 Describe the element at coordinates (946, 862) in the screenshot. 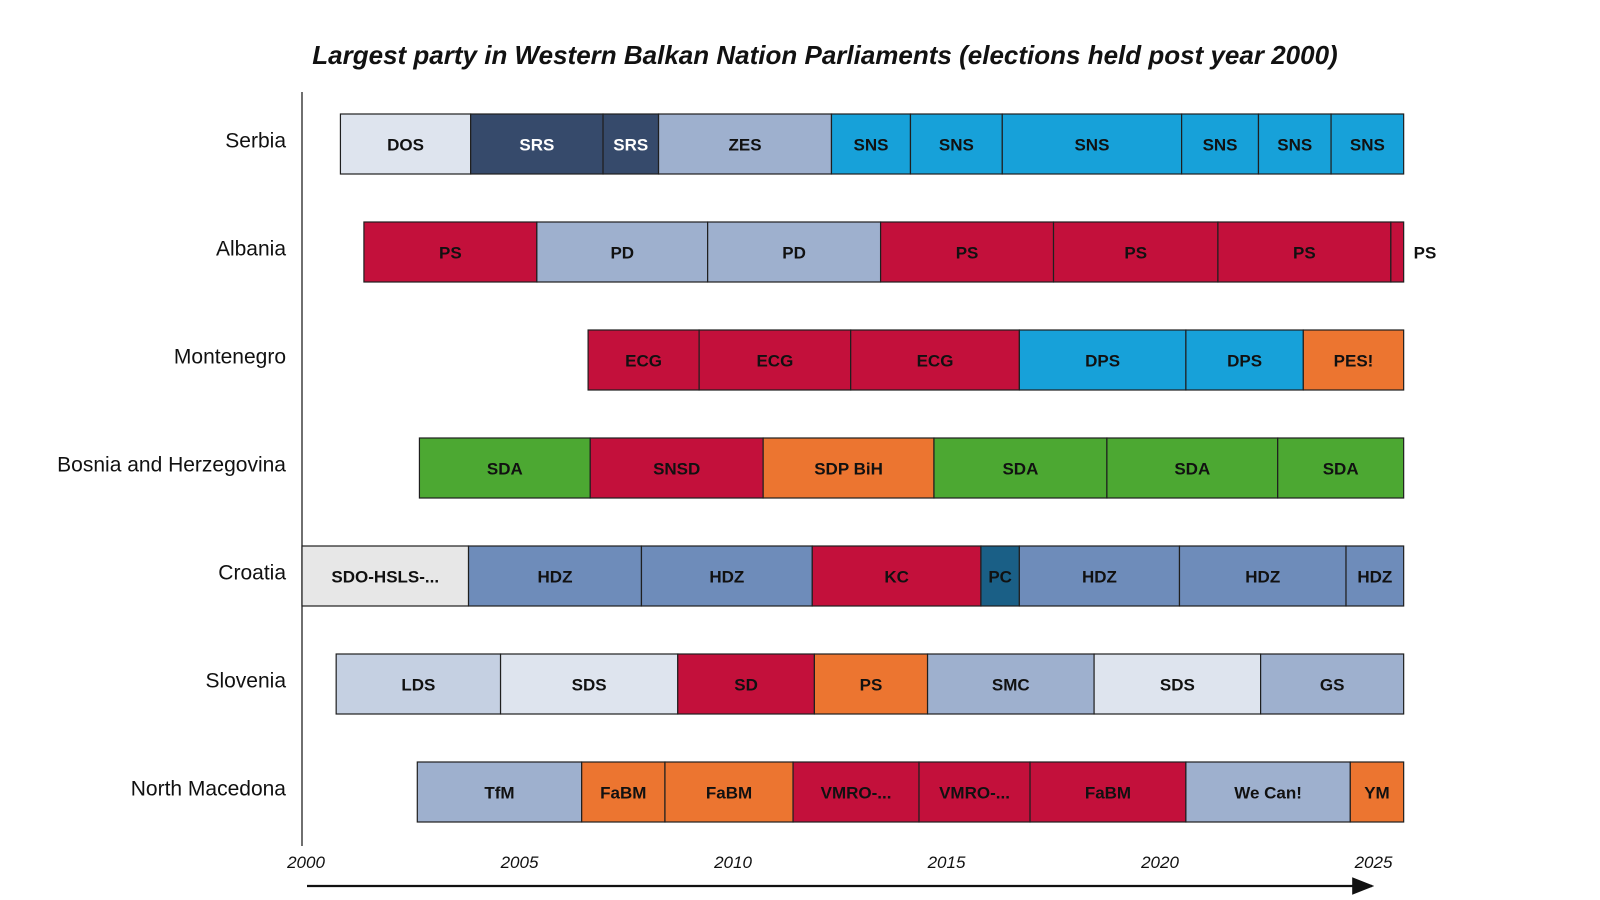

I see `x-tick-label: 2015` at that location.